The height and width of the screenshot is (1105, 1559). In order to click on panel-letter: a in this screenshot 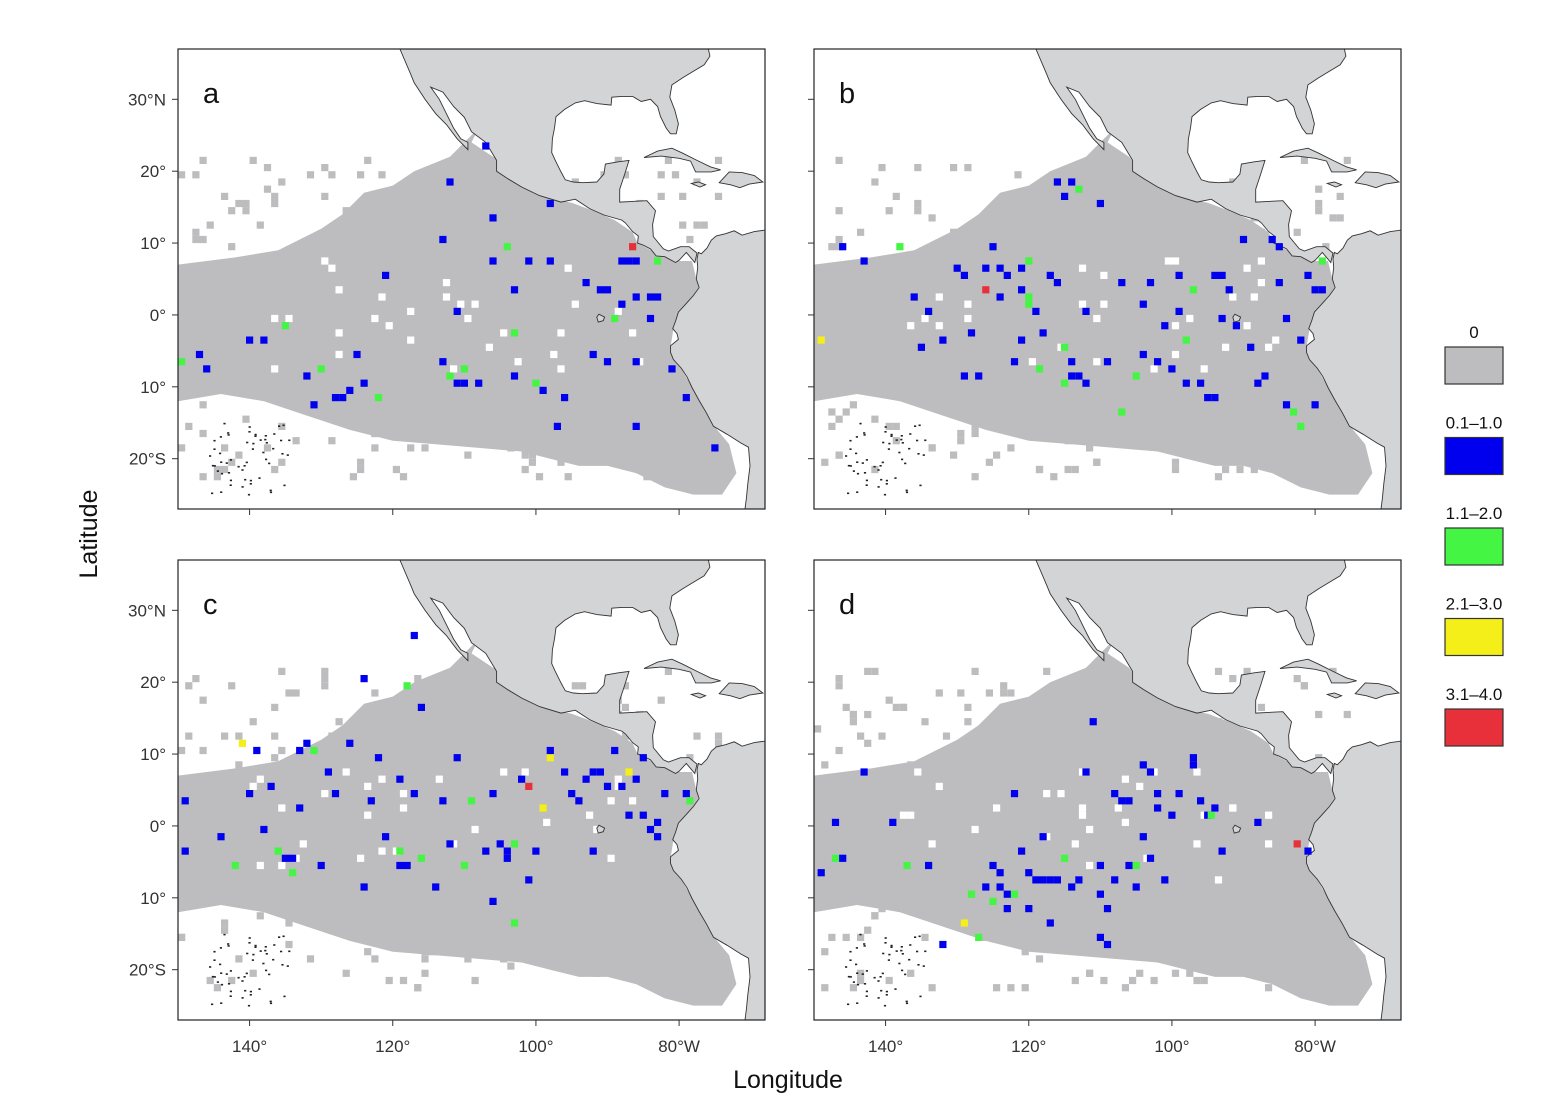, I will do `click(211, 94)`.